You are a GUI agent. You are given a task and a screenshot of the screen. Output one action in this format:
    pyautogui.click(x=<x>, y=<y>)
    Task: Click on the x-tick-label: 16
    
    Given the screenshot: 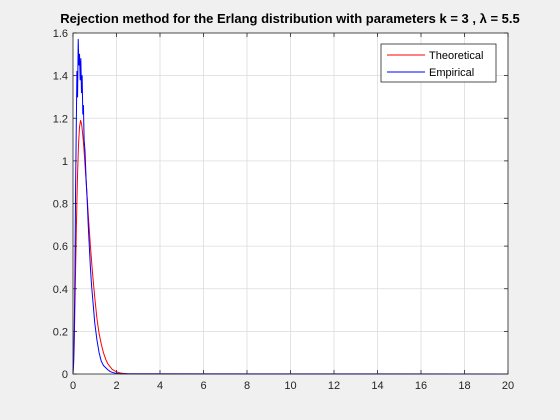 What is the action you would take?
    pyautogui.click(x=421, y=386)
    